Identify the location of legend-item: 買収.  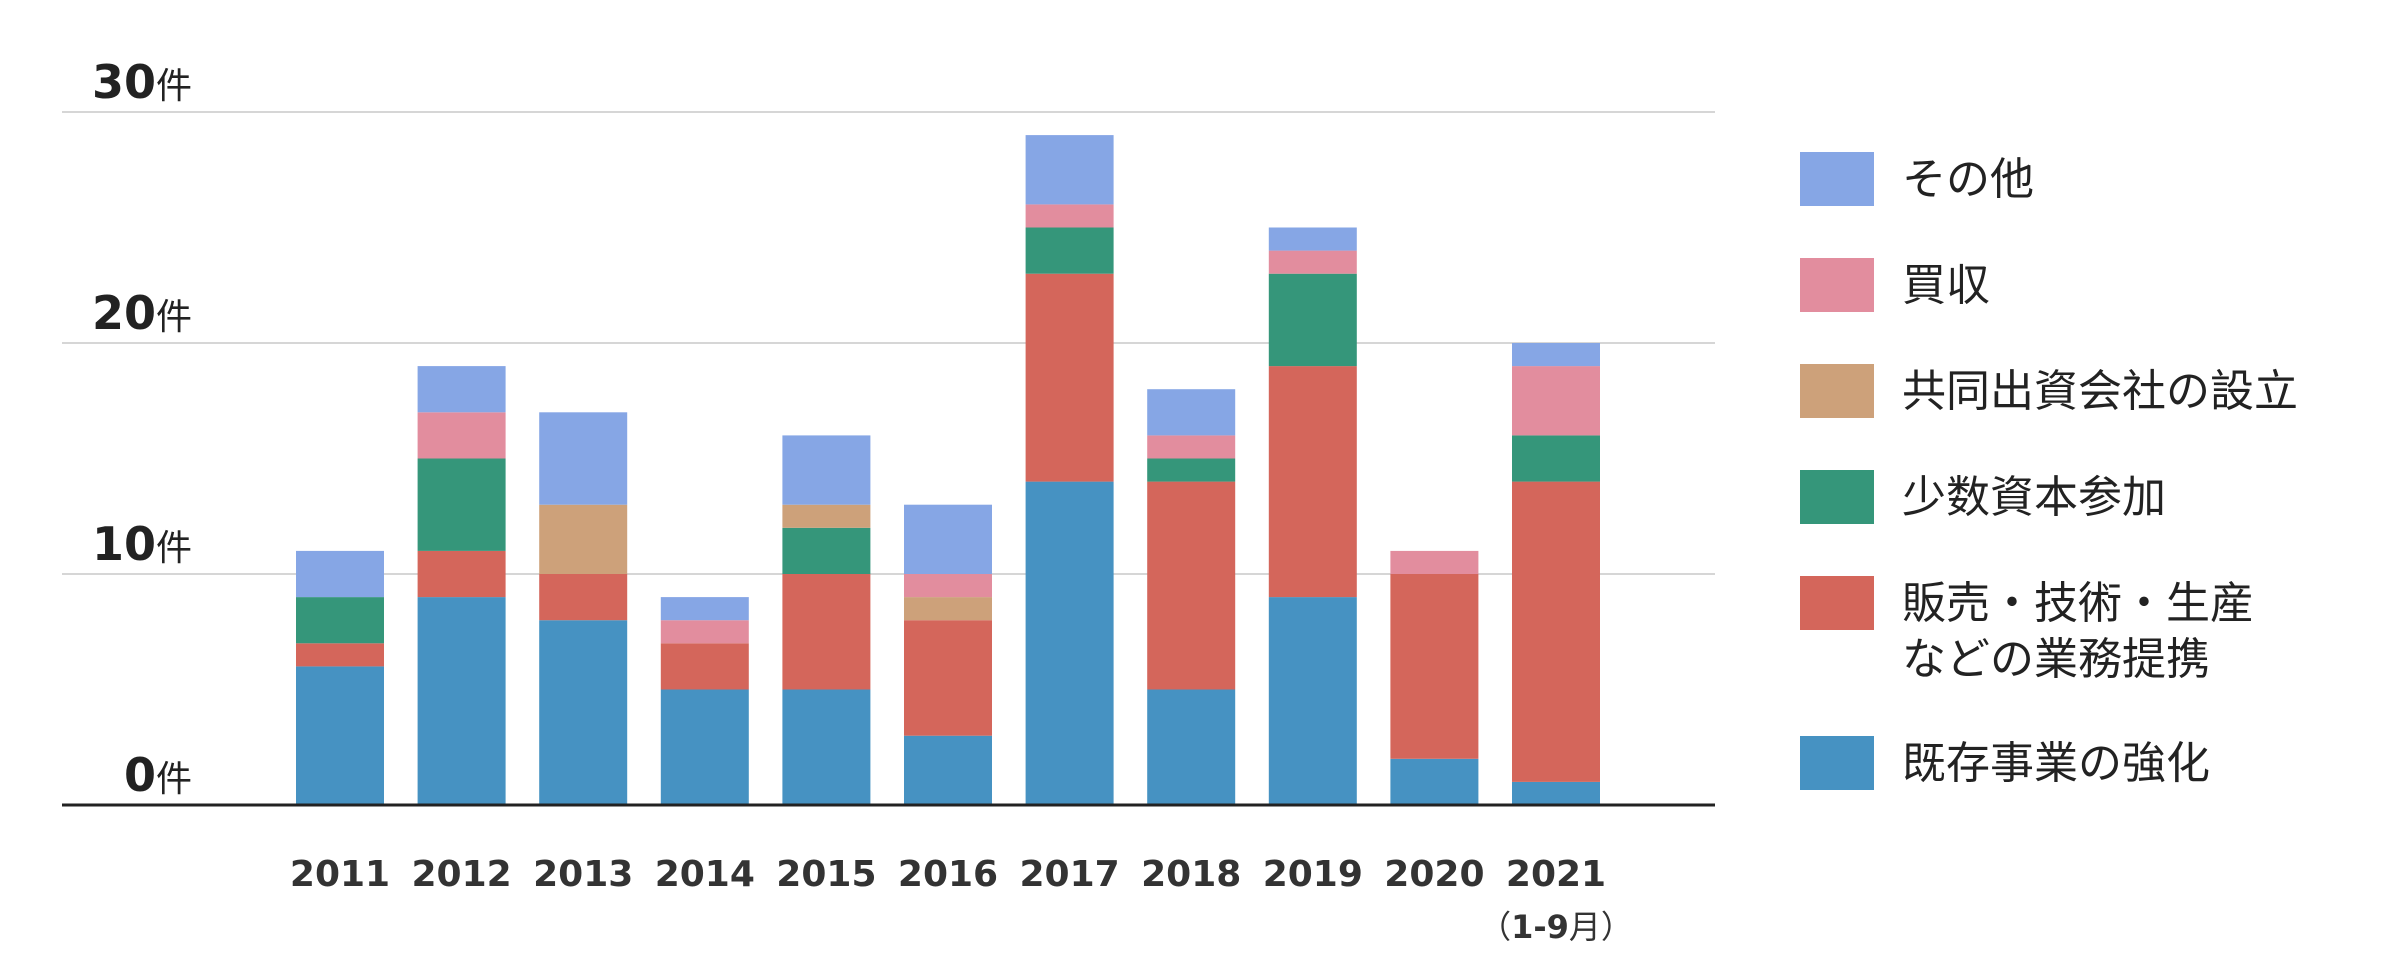
(1895, 286).